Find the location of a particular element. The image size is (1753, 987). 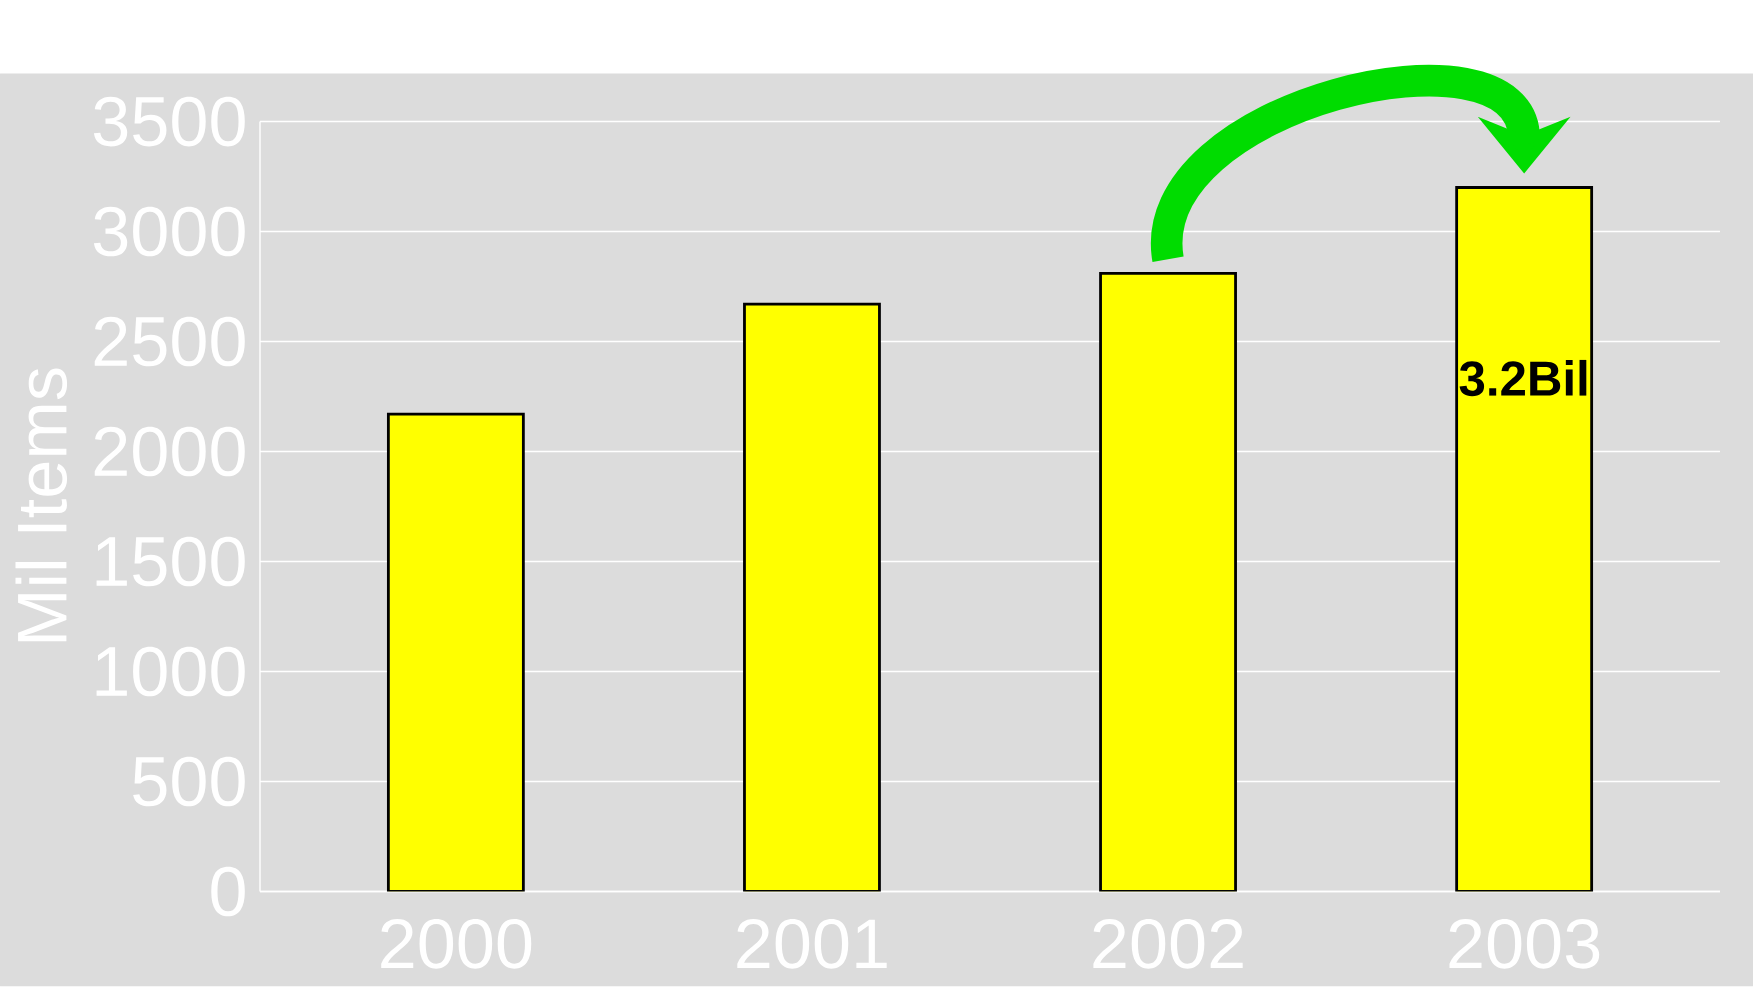

bar is located at coordinates (1168, 582).